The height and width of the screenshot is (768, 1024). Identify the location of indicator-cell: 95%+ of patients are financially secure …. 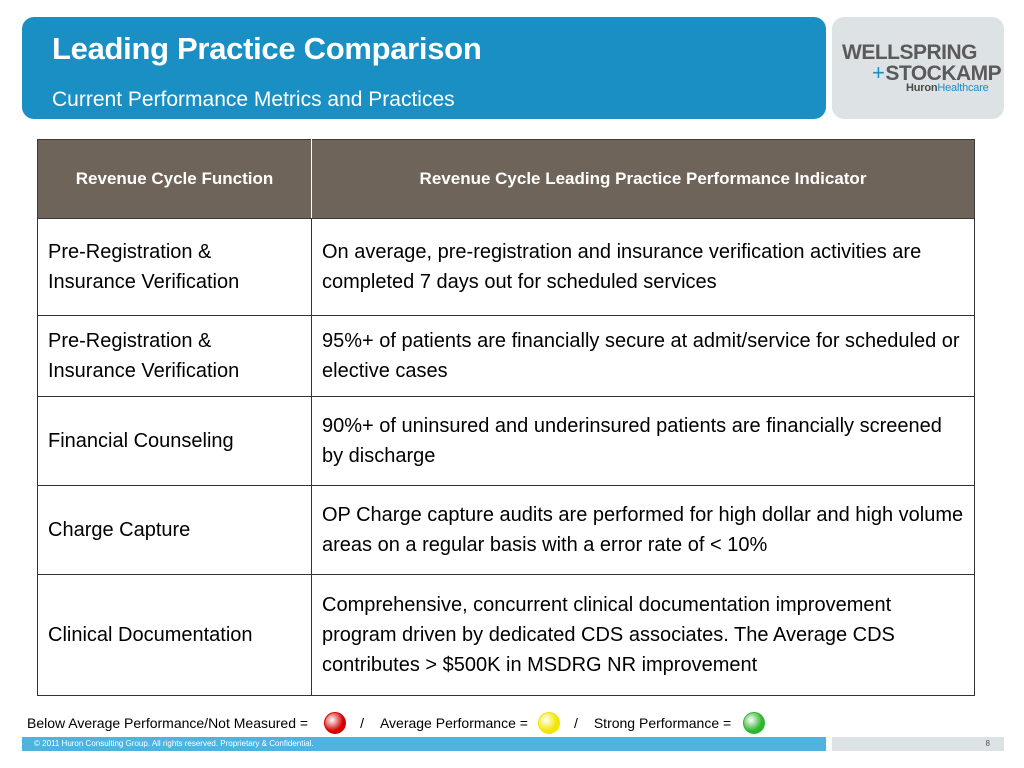
(643, 356).